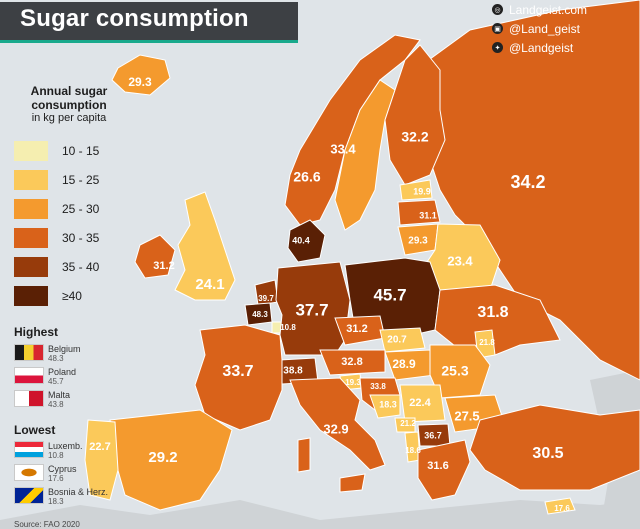 The width and height of the screenshot is (640, 529). What do you see at coordinates (155, 256) in the screenshot?
I see `country-ireland` at bounding box center [155, 256].